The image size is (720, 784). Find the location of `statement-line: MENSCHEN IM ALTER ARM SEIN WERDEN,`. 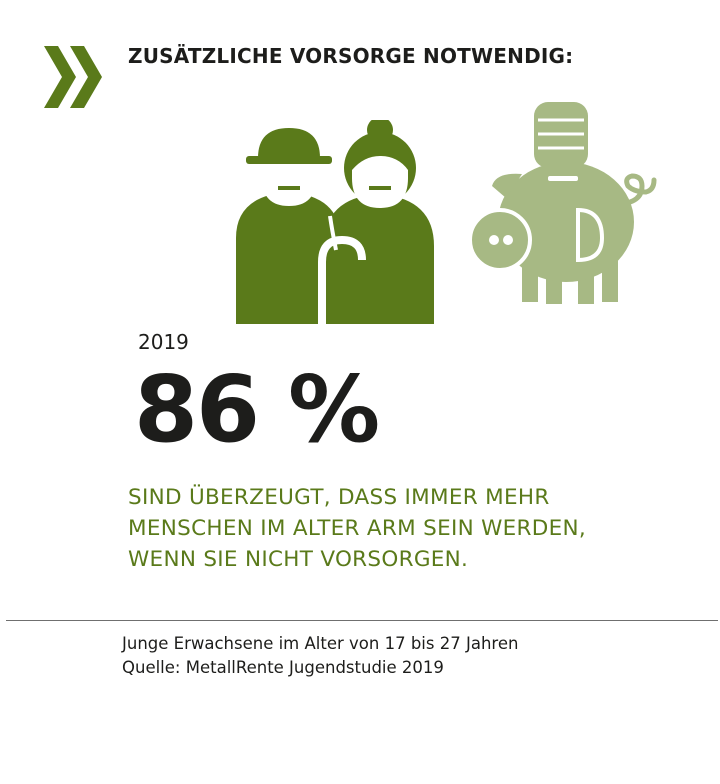

statement-line: MENSCHEN IM ALTER ARM SEIN WERDEN, is located at coordinates (357, 528).